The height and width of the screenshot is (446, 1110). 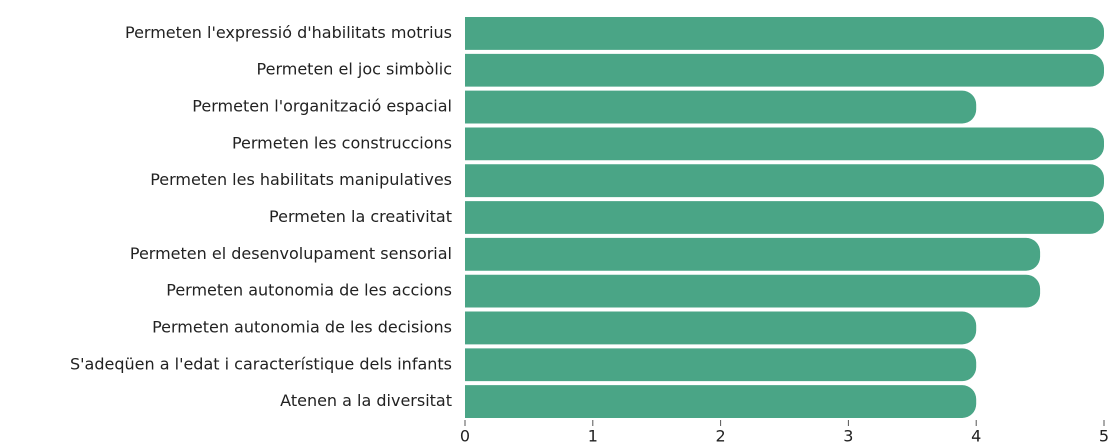 I want to click on y-tick-label: Permeten les habilitats manipulatives, so click(x=301, y=179).